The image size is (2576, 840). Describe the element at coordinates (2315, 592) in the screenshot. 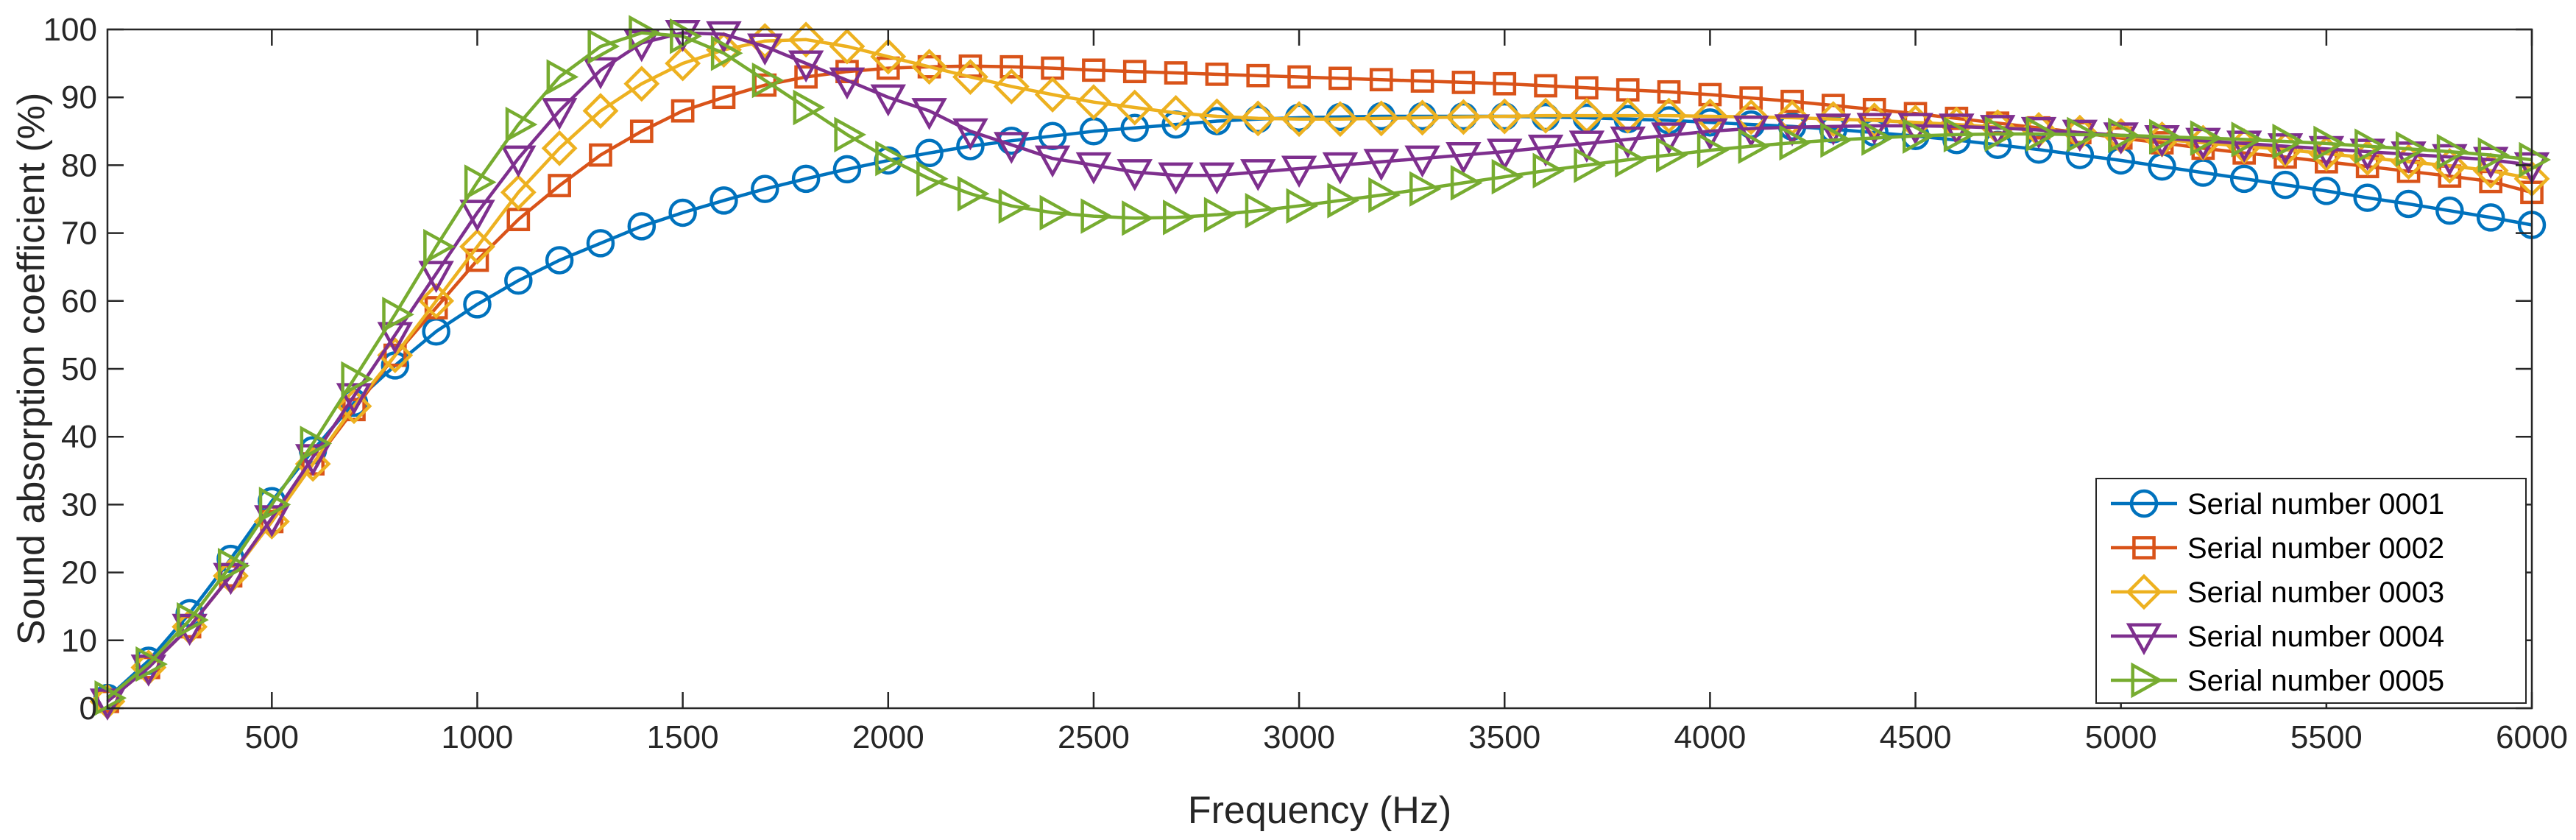

I see `legend-label: Serial number 0003` at that location.